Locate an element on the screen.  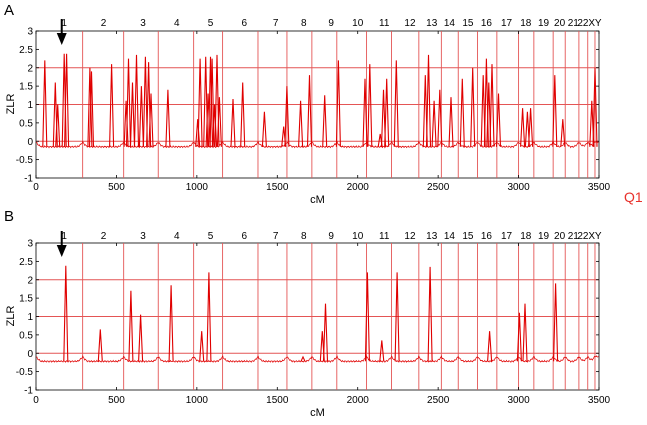
x-tick-label: 3000 is located at coordinates (518, 187).